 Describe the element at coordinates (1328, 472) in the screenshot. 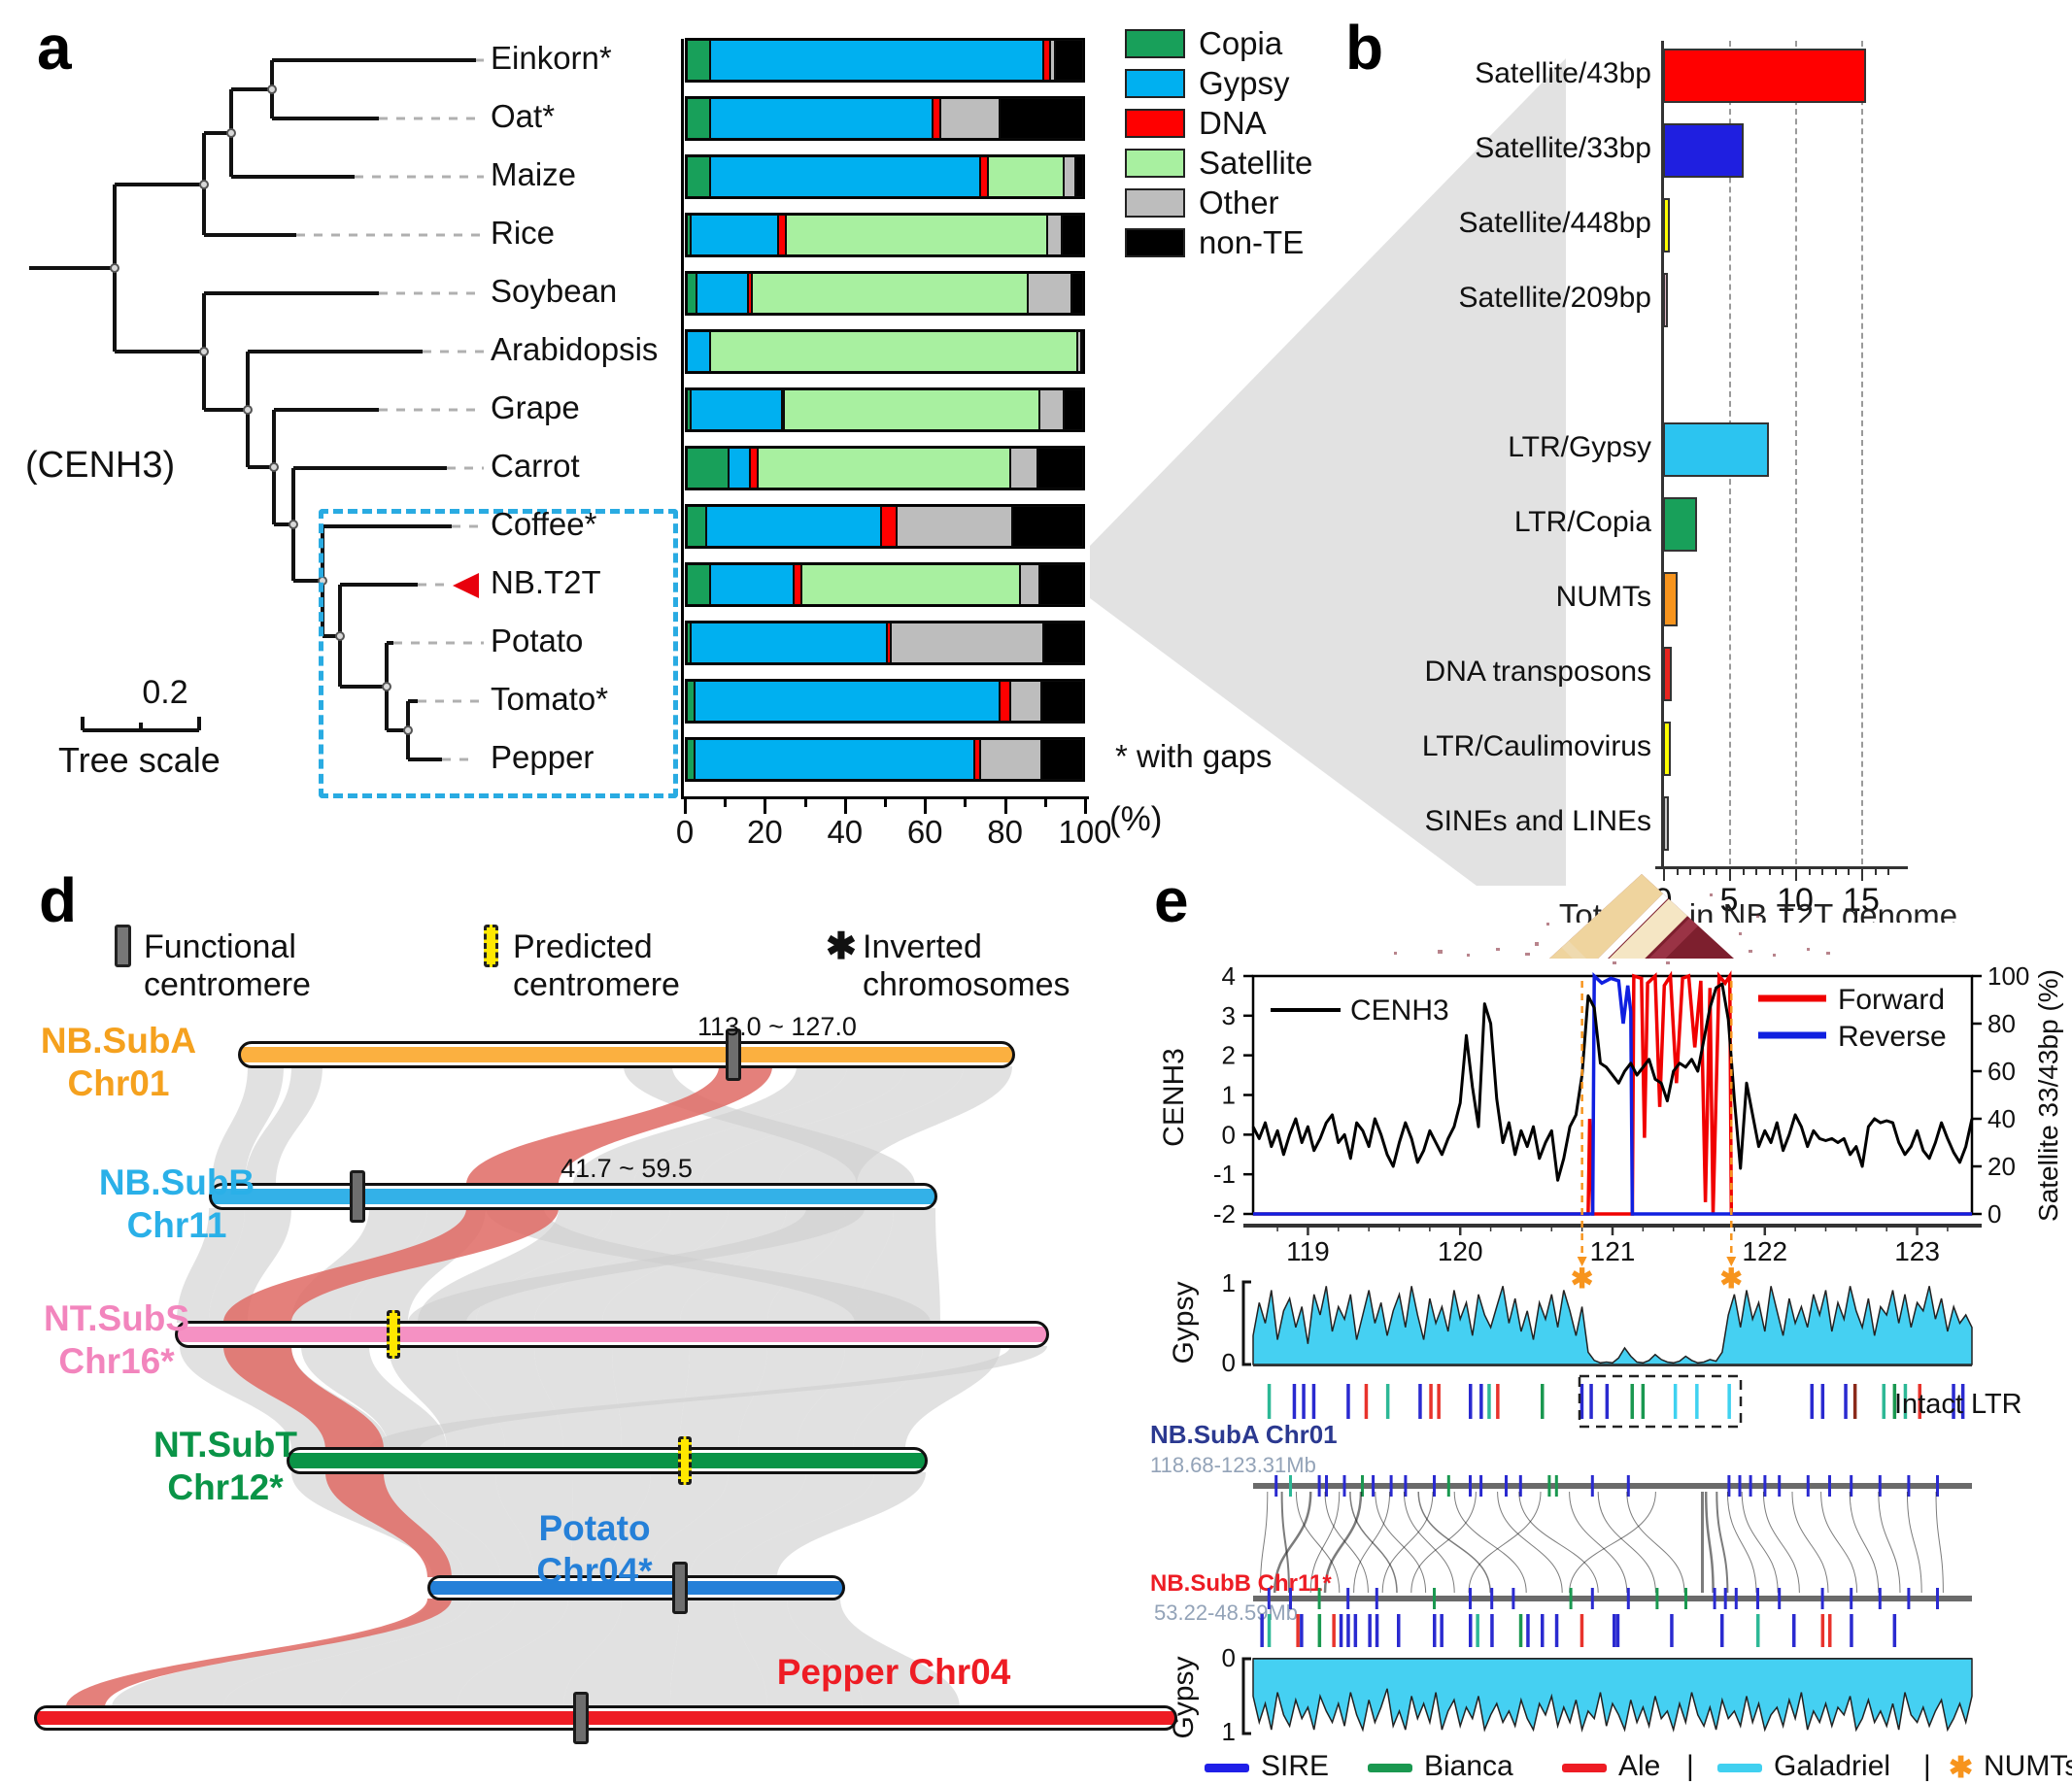

I see `wedge-connector` at that location.